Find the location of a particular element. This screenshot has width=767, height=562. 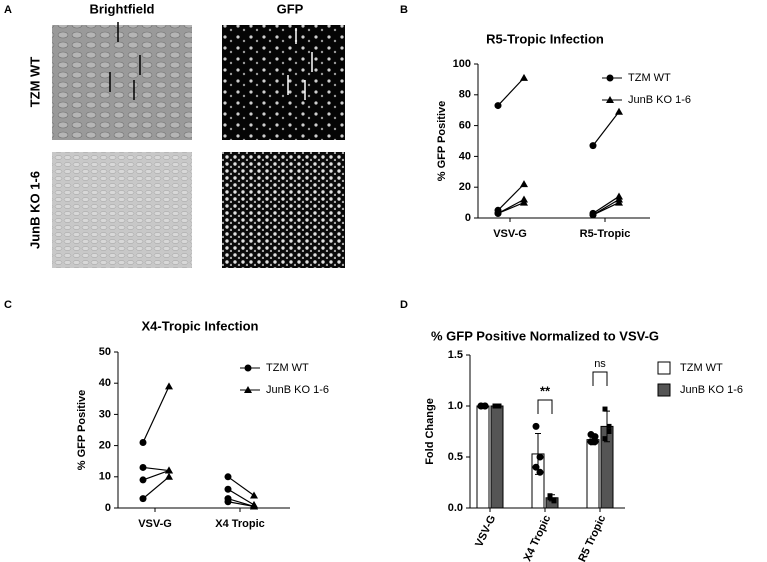

annotation: ns is located at coordinates (600, 364).